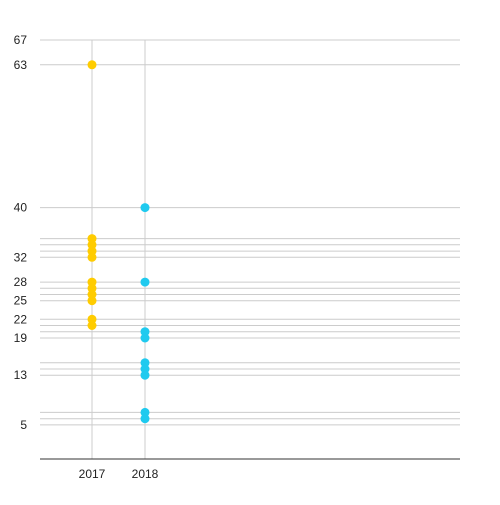 This screenshot has height=505, width=500. Describe the element at coordinates (21, 208) in the screenshot. I see `y-tick-label: 40` at that location.